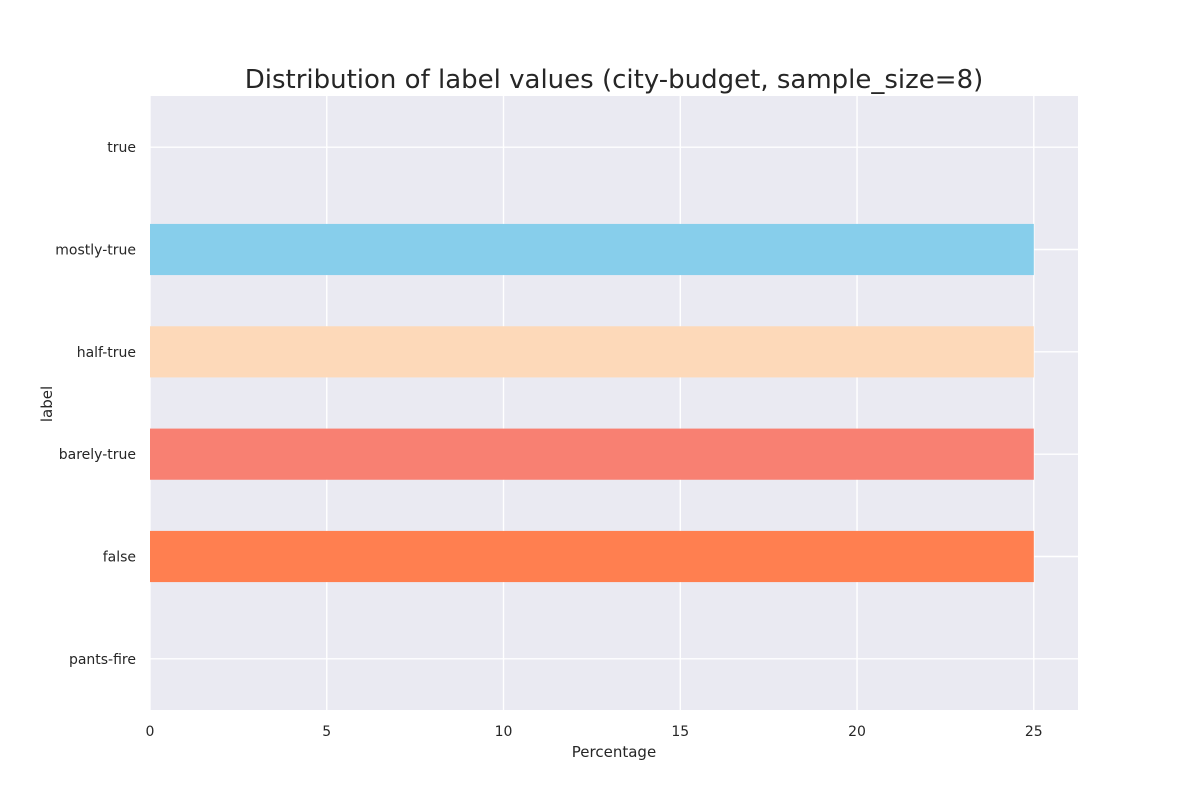  I want to click on bar-false, so click(592, 556).